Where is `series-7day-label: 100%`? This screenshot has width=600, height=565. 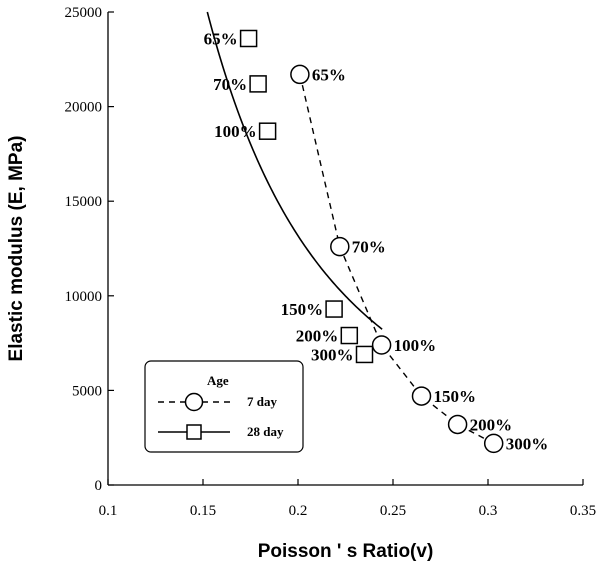
series-7day-label: 100% is located at coordinates (415, 345).